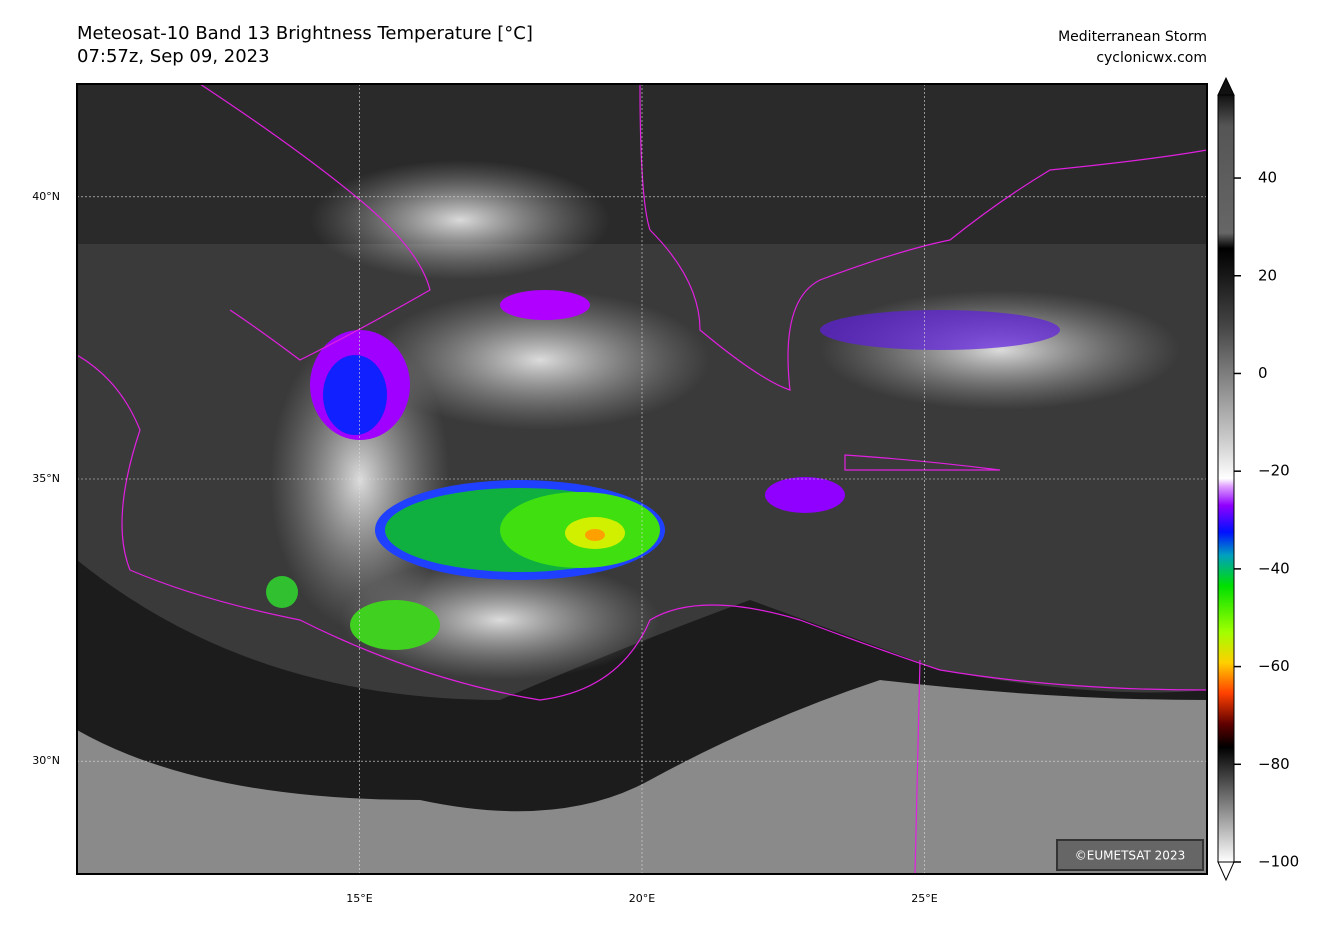 The height and width of the screenshot is (931, 1331). I want to click on colorbar-ticks: 40 20 0 −20 −40 −60 −80 −100, so click(1266, 520).